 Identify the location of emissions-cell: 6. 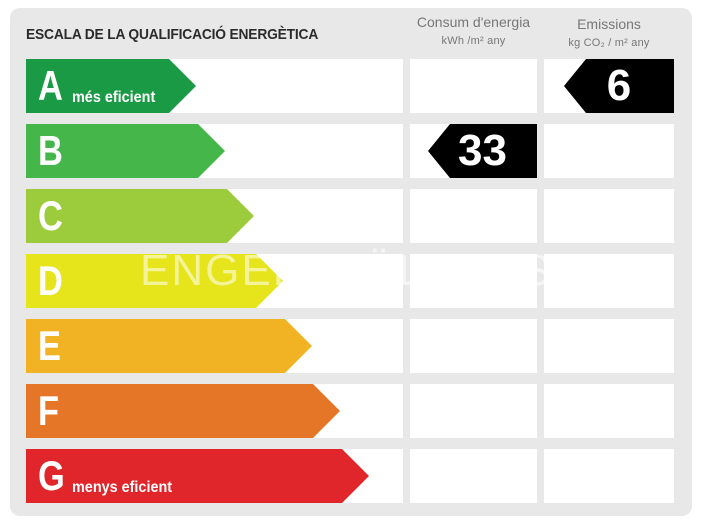
(609, 86).